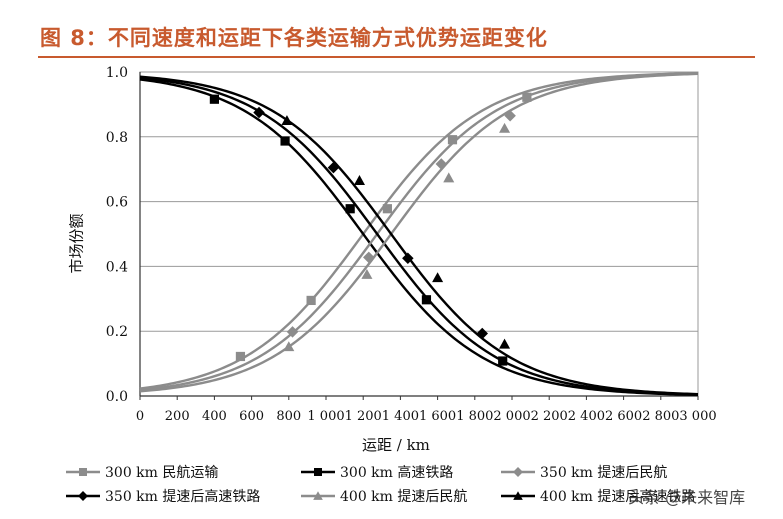  I want to click on y-tick-label: 1.0, so click(117, 73).